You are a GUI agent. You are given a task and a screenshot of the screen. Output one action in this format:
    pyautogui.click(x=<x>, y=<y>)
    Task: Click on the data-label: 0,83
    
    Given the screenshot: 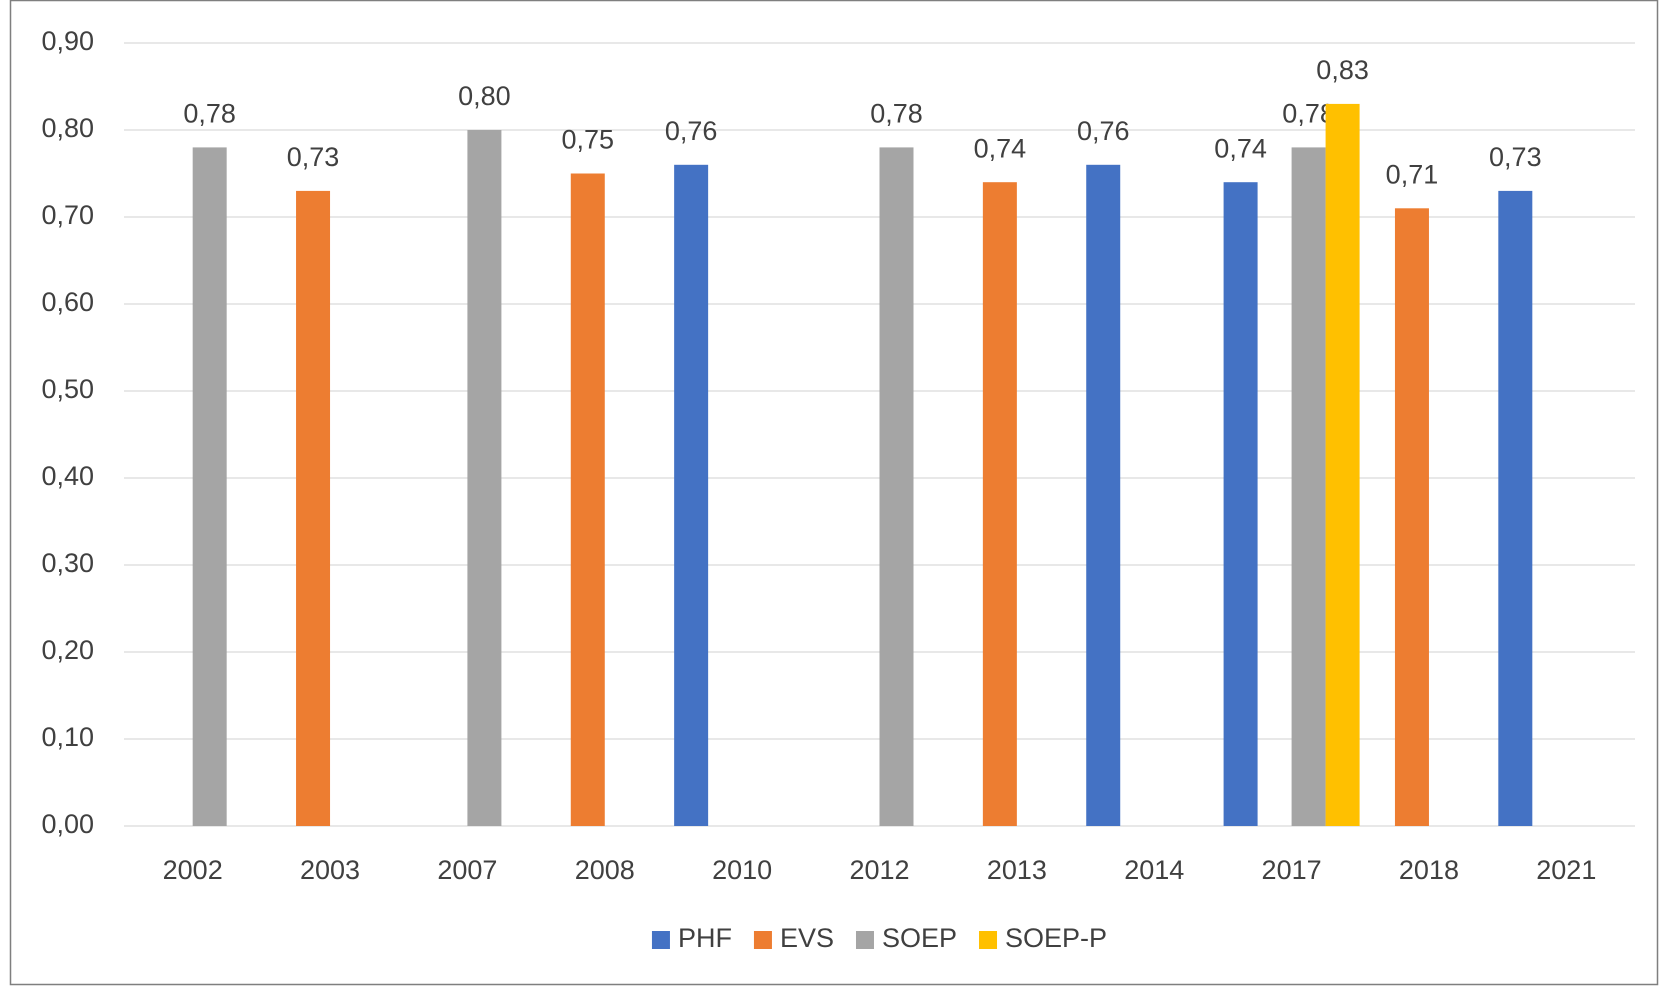 What is the action you would take?
    pyautogui.click(x=1342, y=70)
    